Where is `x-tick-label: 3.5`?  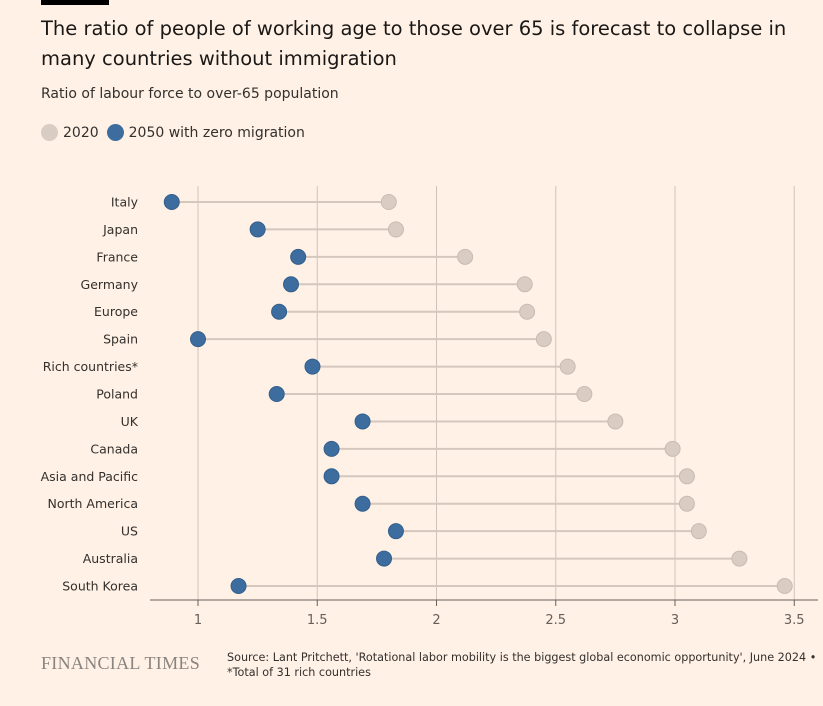
x-tick-label: 3.5 is located at coordinates (794, 620).